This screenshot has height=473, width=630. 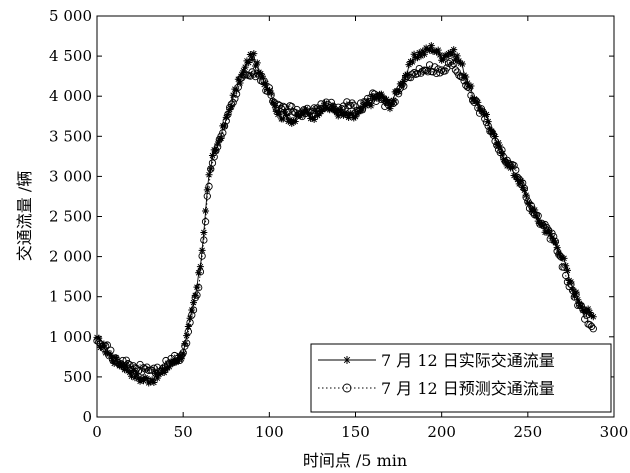 I want to click on legend-star-marker, so click(x=347, y=360).